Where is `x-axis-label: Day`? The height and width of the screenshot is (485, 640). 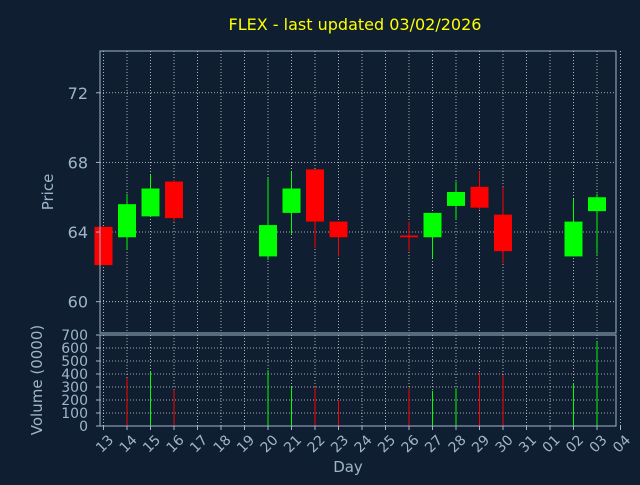 x-axis-label: Day is located at coordinates (348, 467).